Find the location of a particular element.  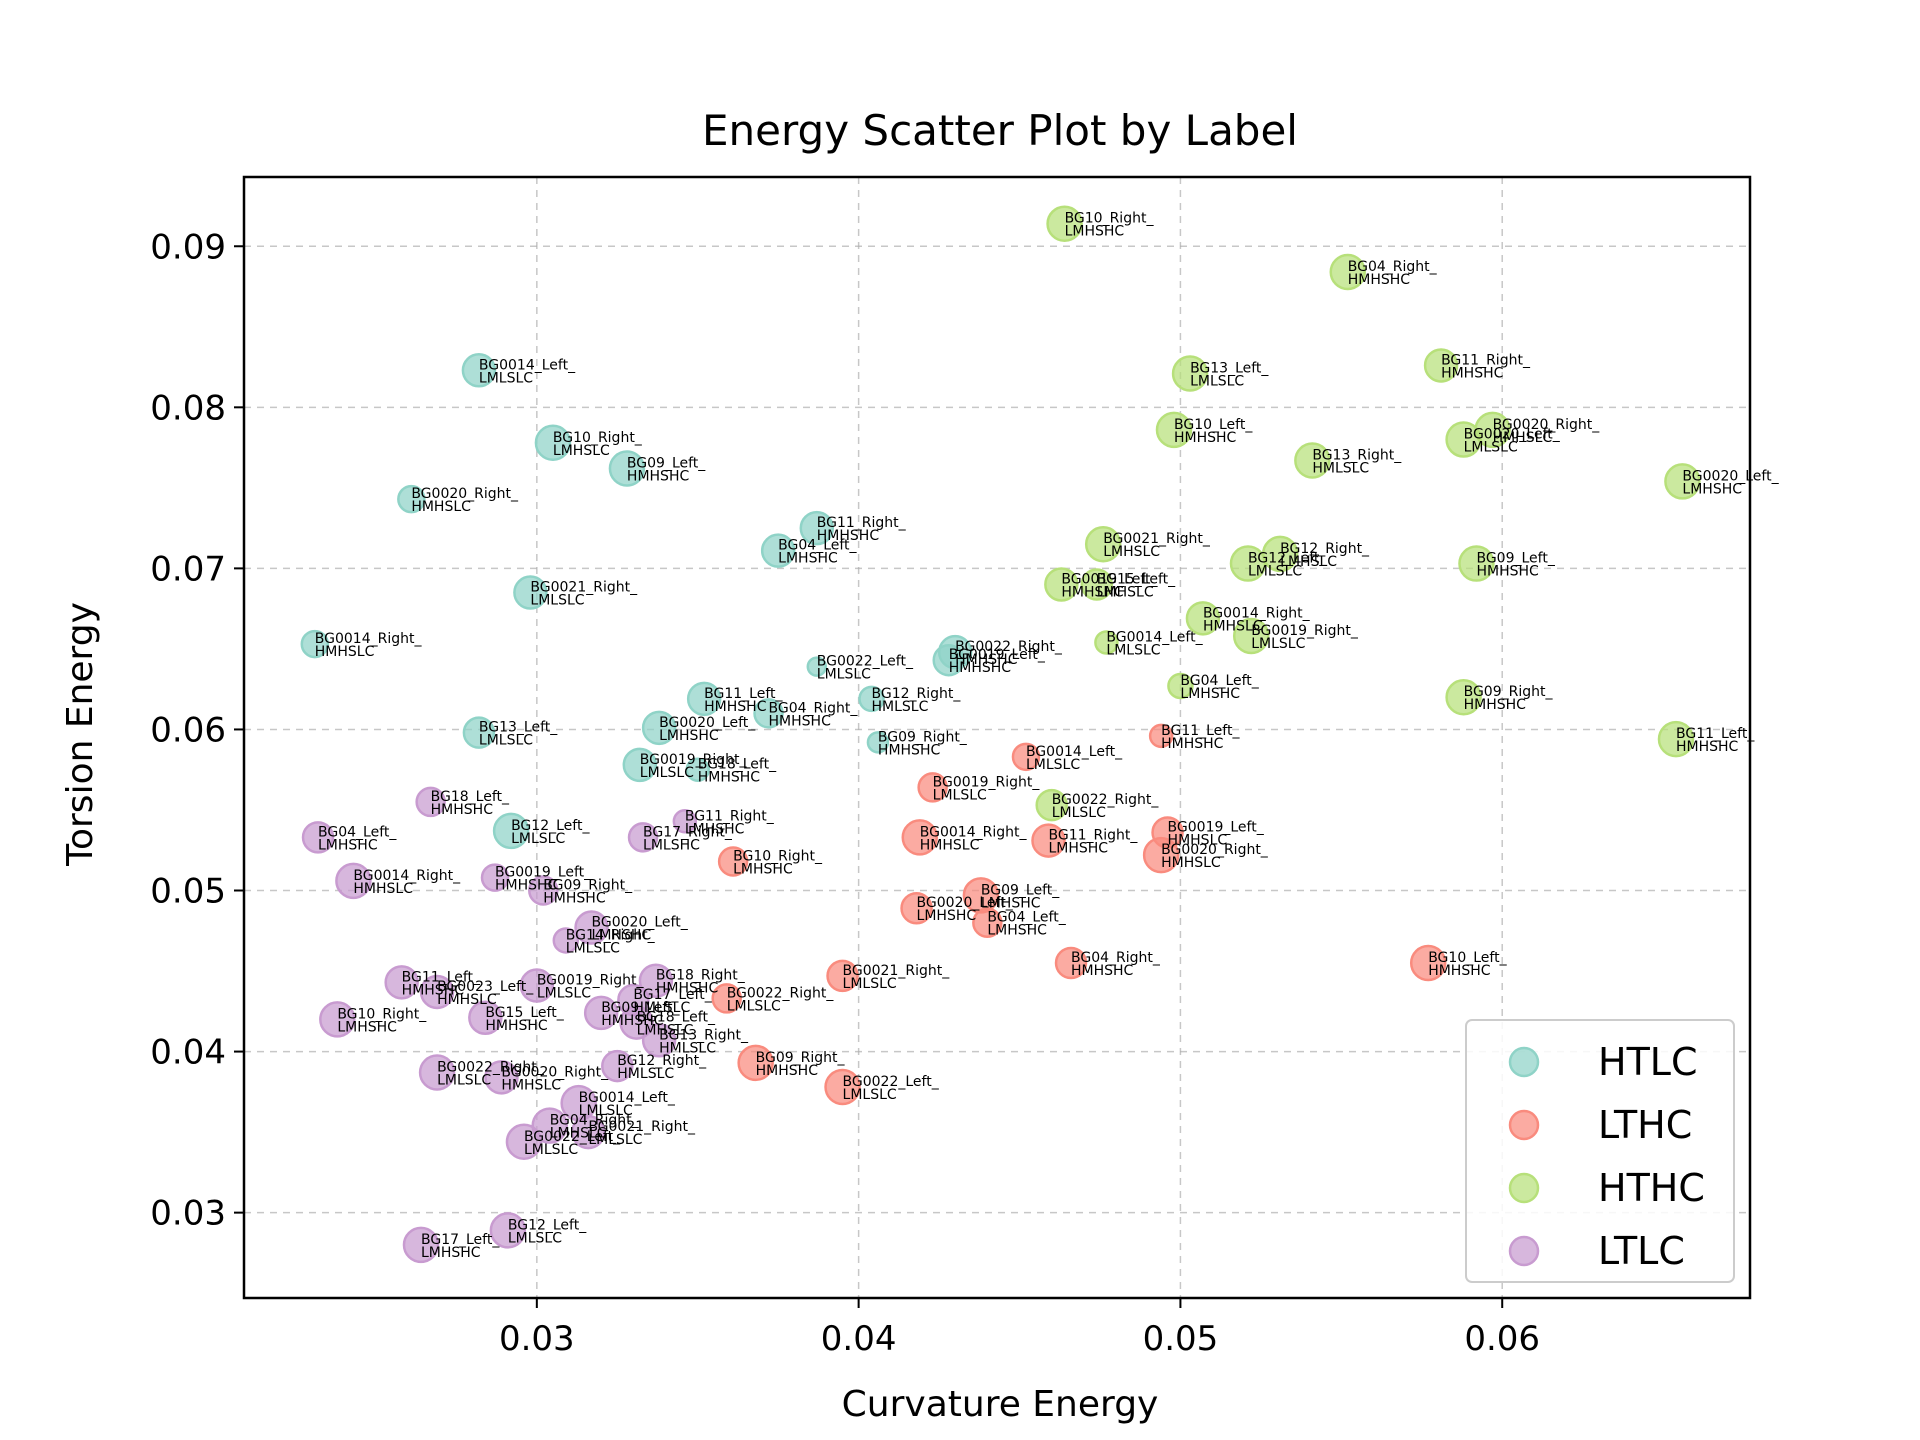

point-label: BG0019_Left_ is located at coordinates (1109, 579).